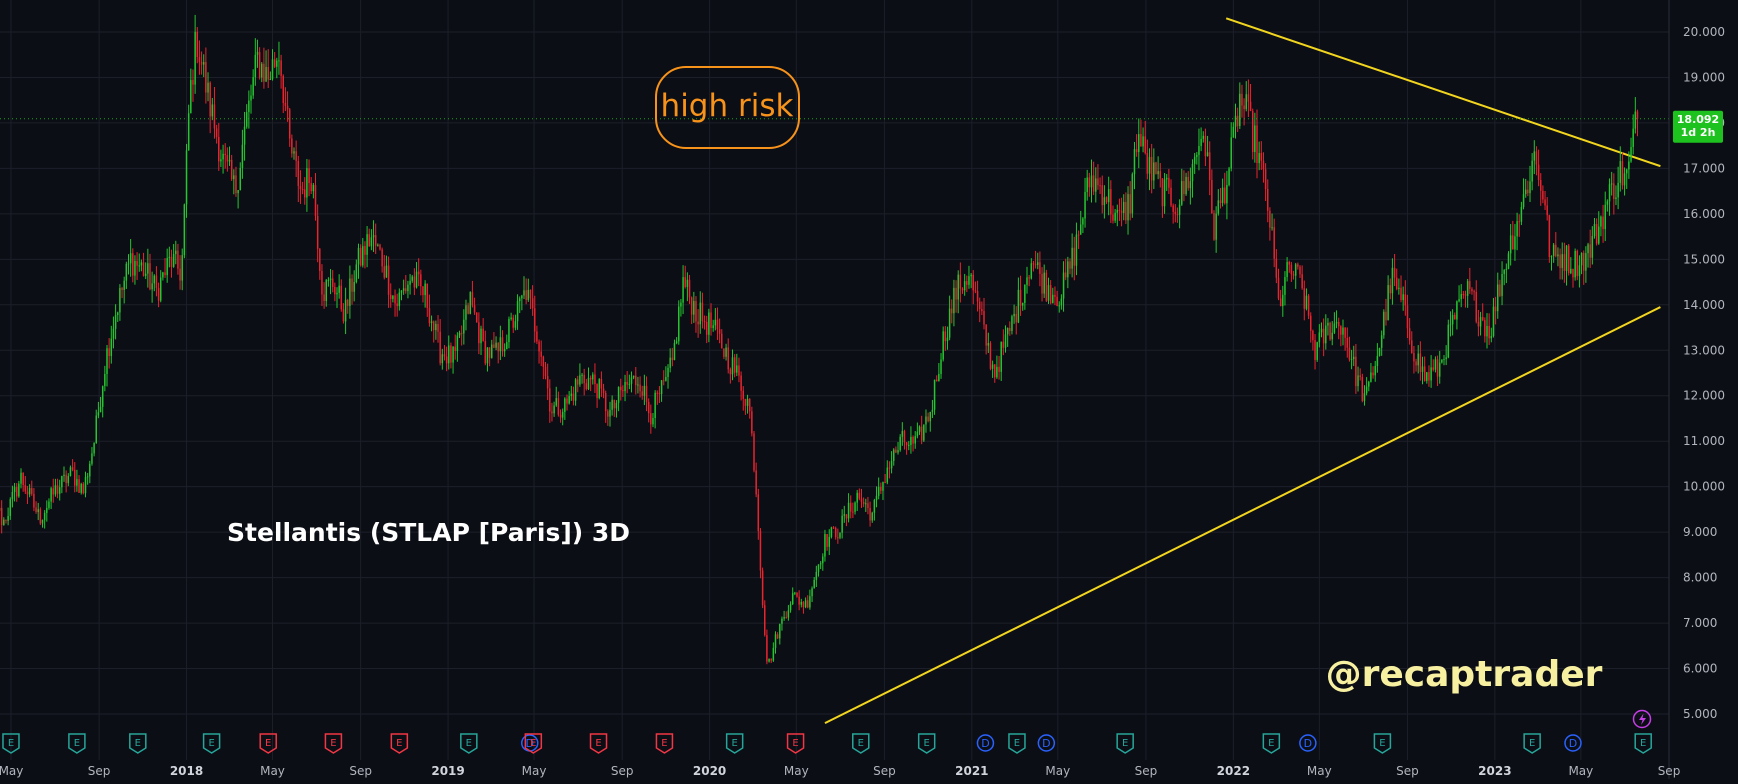  Describe the element at coordinates (1698, 132) in the screenshot. I see `bar-countdown: 1d 2h` at that location.